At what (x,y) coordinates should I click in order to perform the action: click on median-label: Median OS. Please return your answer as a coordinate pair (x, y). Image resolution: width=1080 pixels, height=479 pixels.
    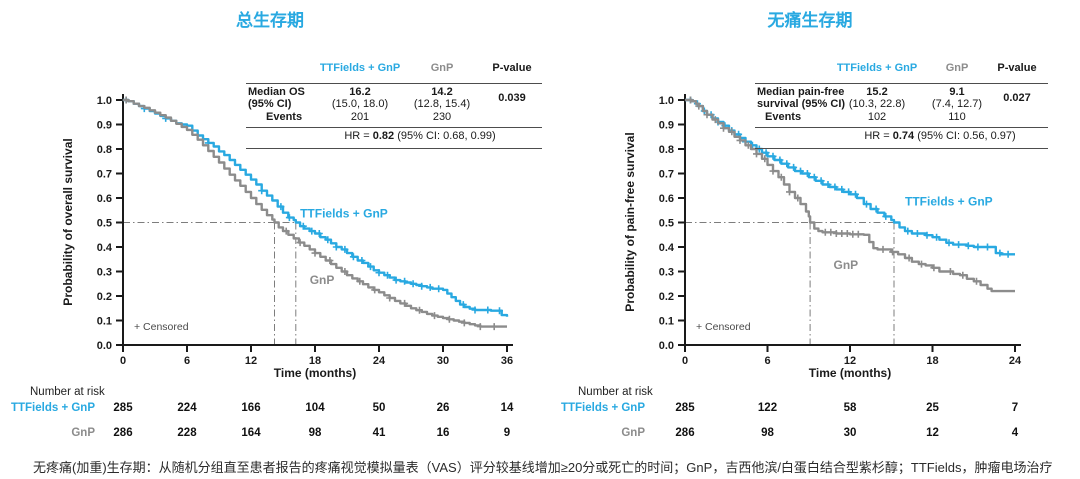
    Looking at the image, I should click on (276, 92).